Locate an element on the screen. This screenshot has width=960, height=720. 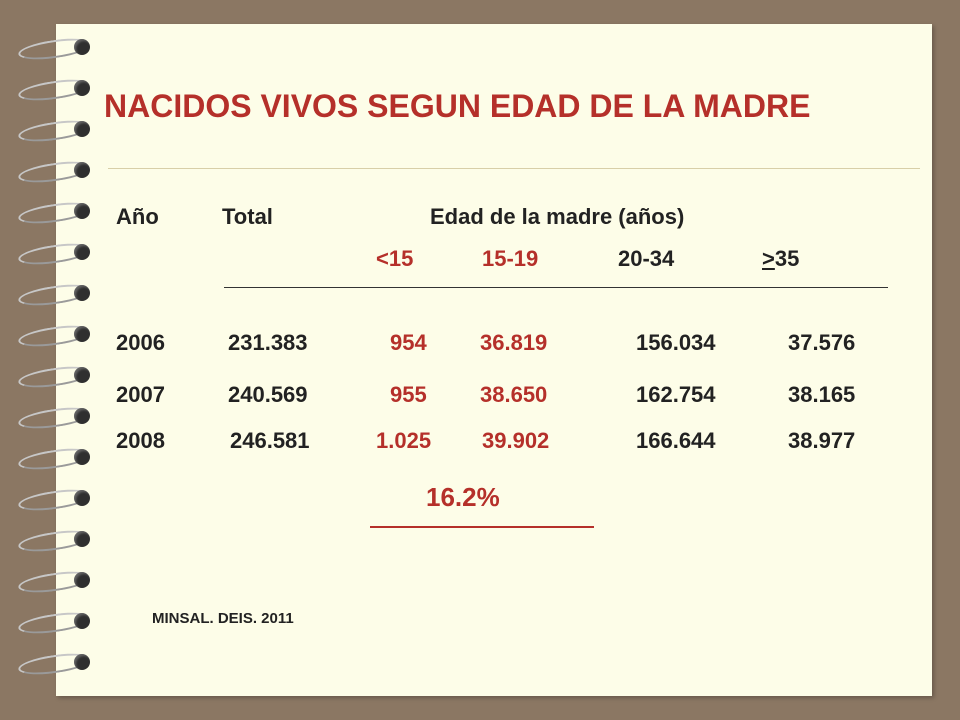
header-col-gt35: >35 is located at coordinates (780, 259).